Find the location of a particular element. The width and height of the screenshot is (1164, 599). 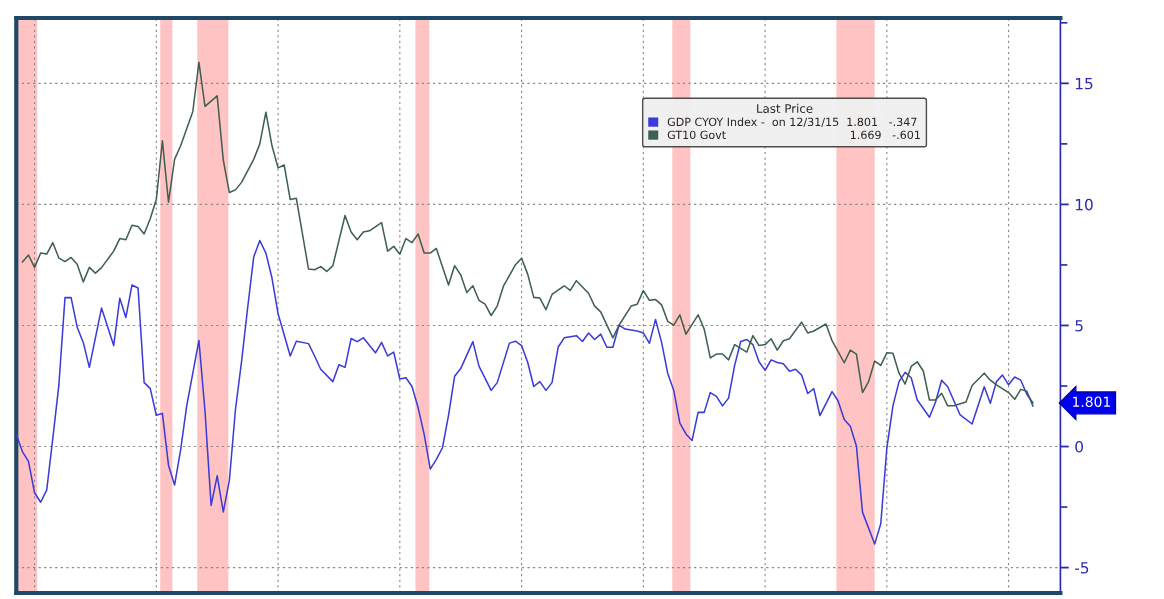

text: 1.801 is located at coordinates (1091, 401).